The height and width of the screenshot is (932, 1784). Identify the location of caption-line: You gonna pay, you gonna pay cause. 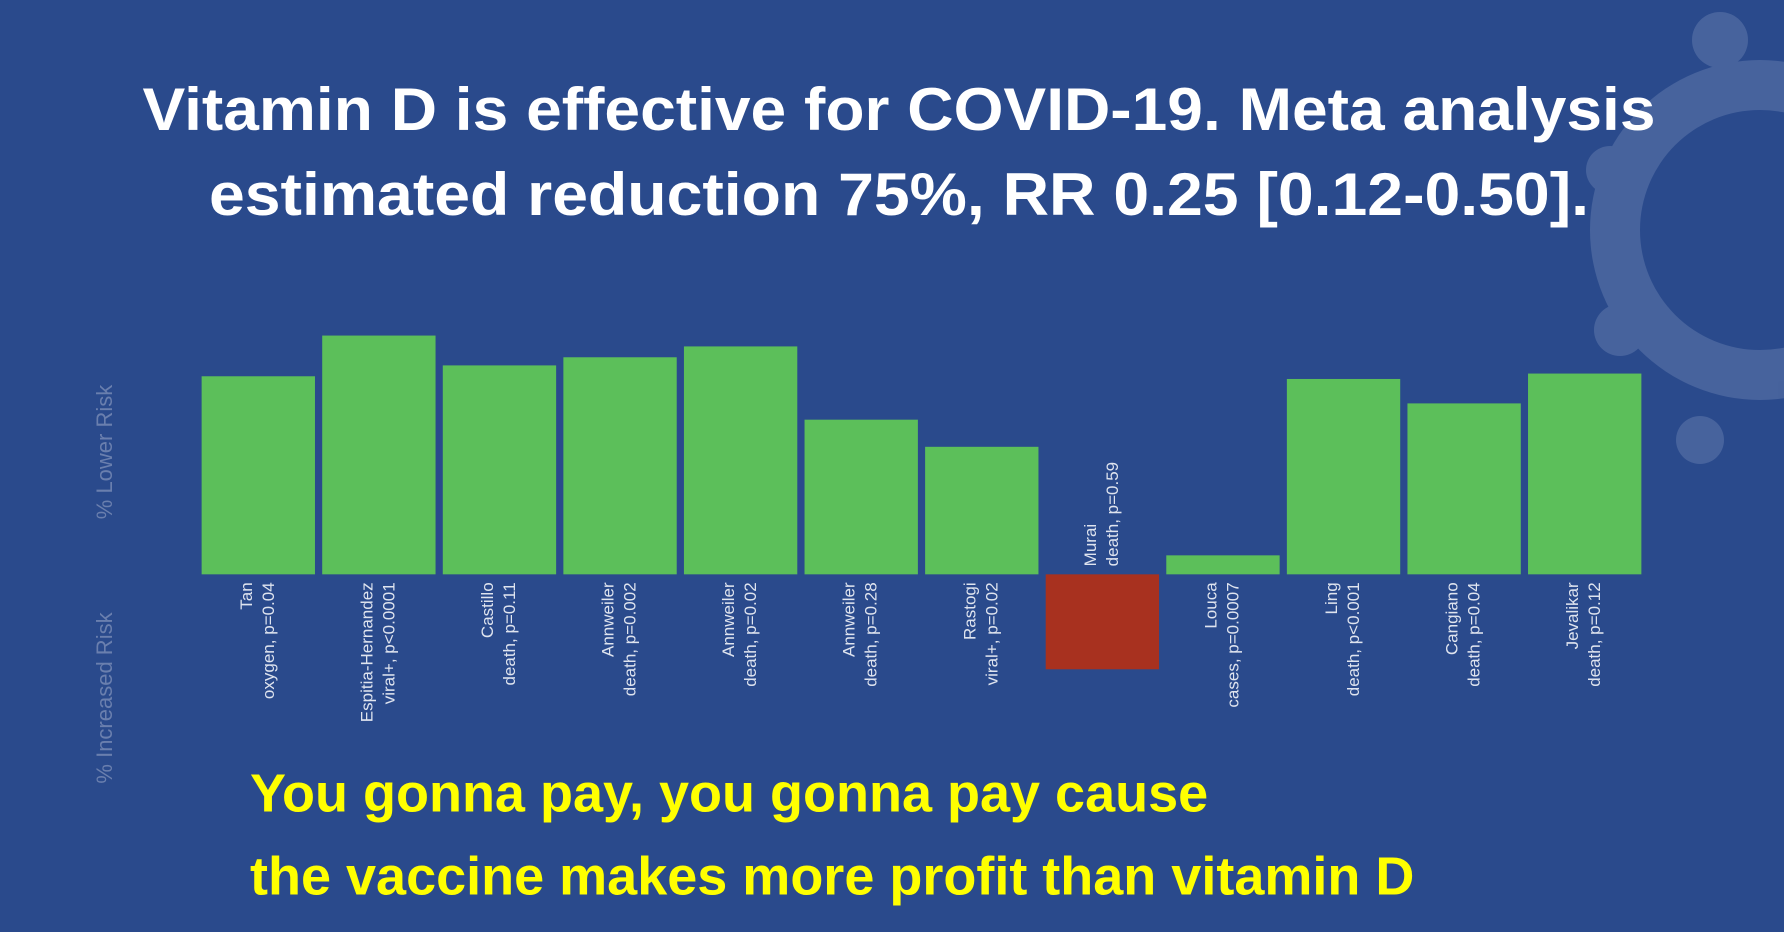
(729, 793).